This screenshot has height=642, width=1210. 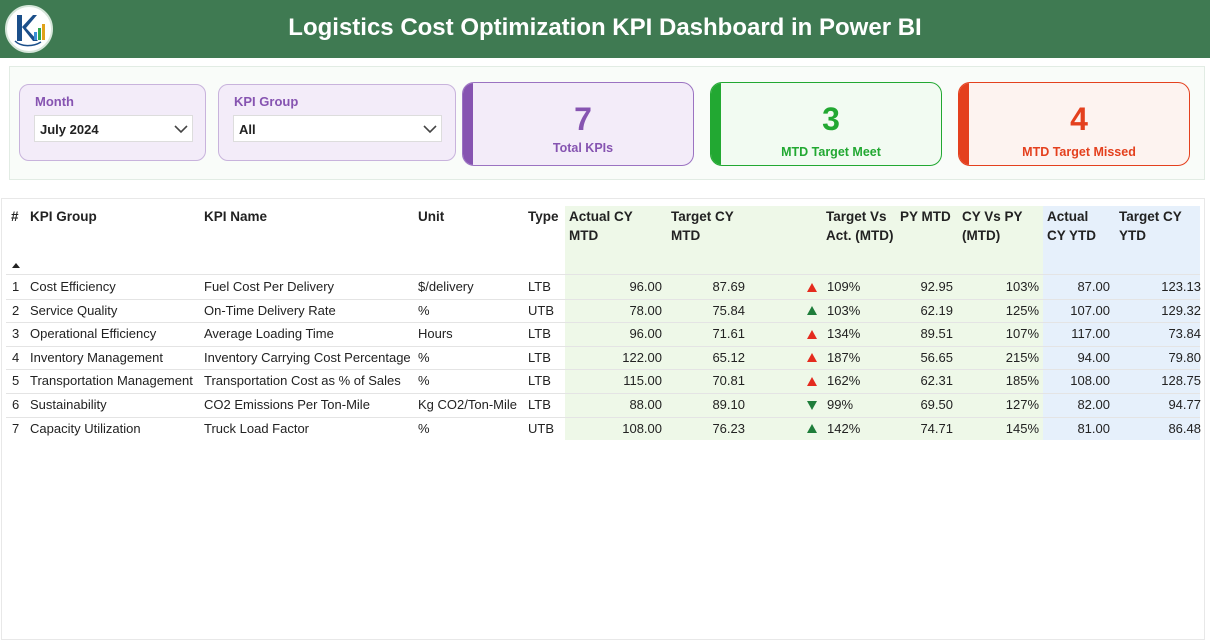 I want to click on cy-vs-py-cell: 145%, so click(x=1022, y=428).